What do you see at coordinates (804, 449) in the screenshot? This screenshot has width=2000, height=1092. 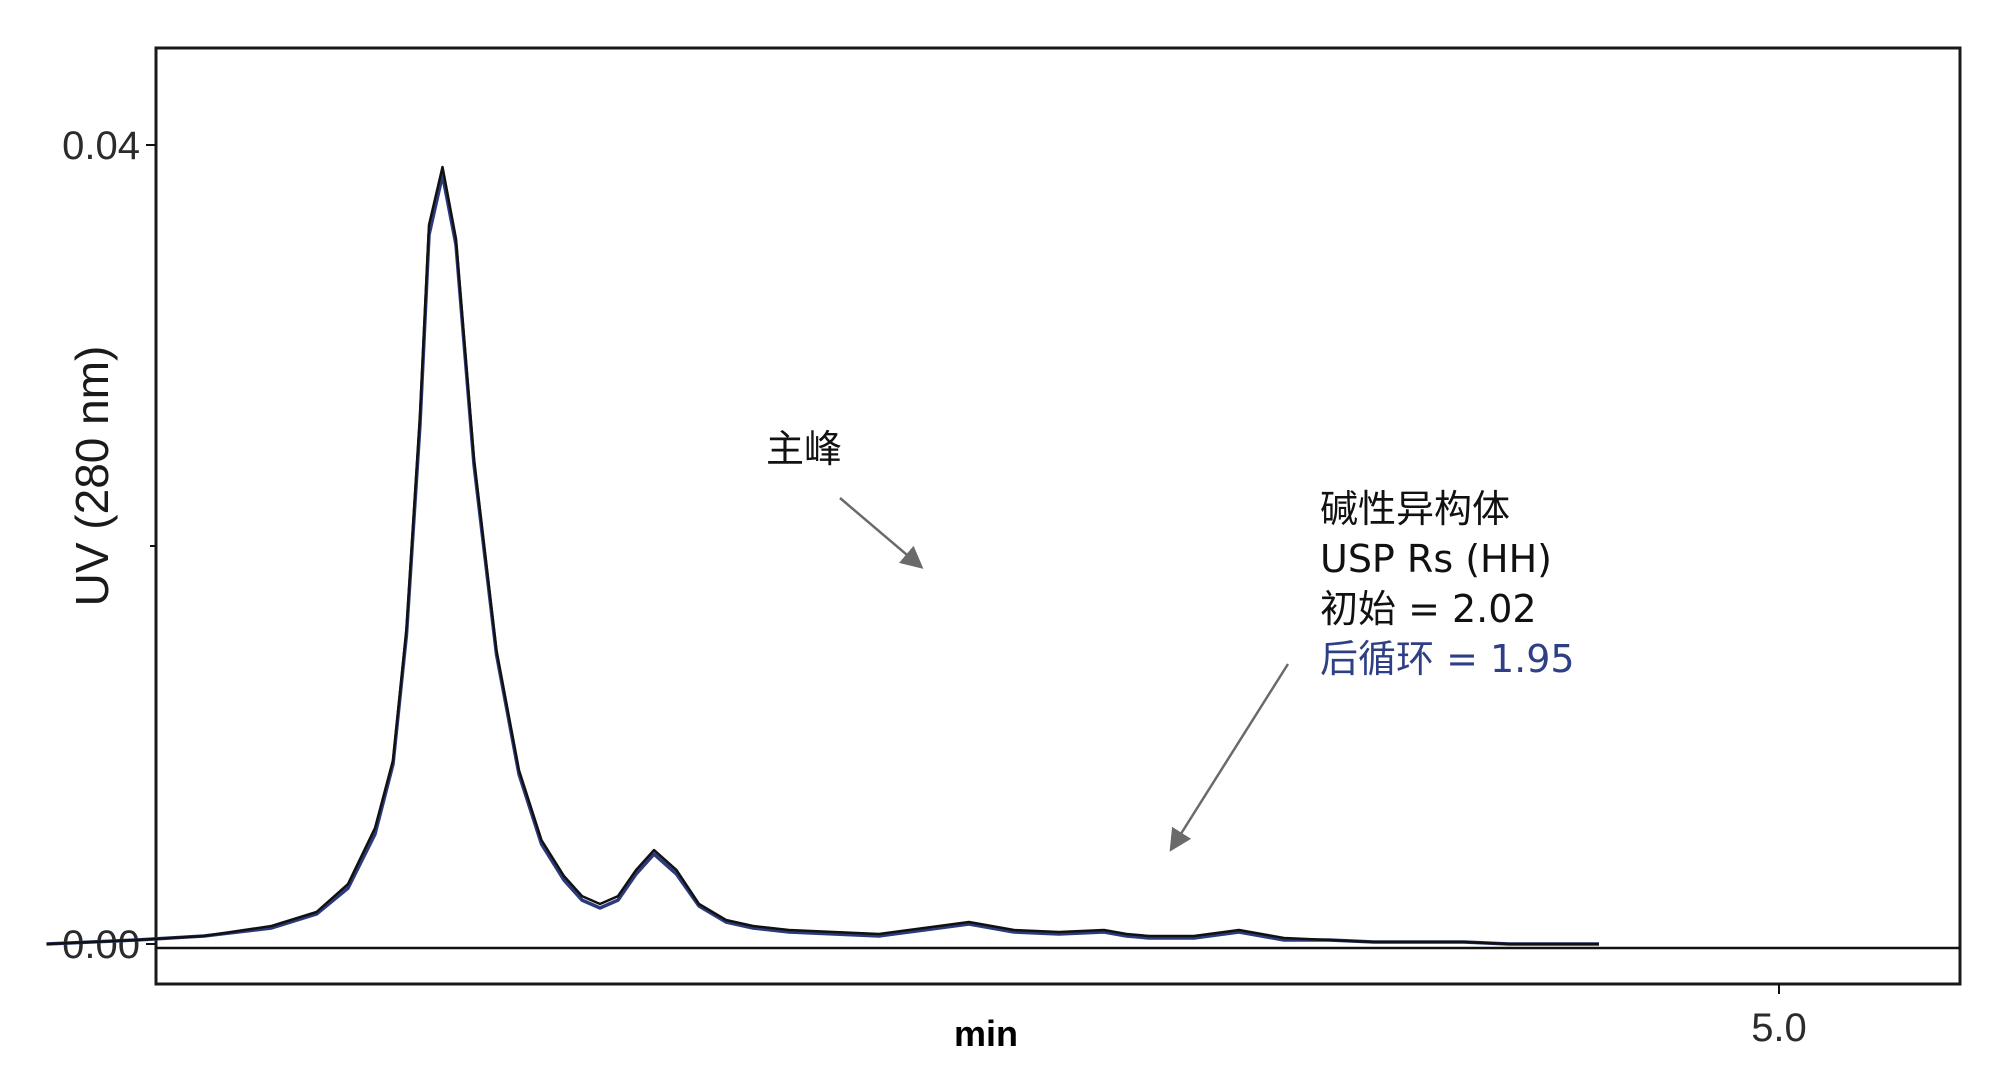 I see `main-peak-label: 主峰` at bounding box center [804, 449].